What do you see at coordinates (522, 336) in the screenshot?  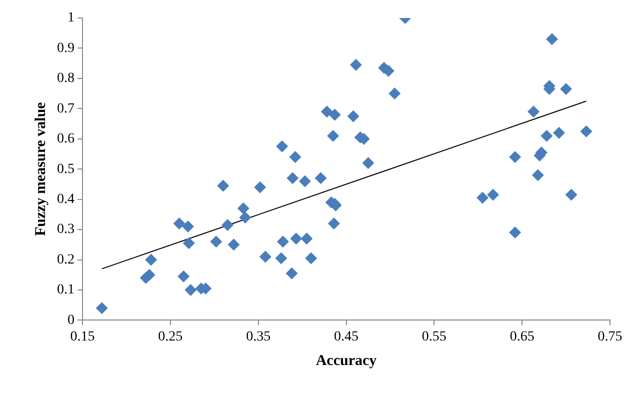 I see `x-tick-label: 0.65` at bounding box center [522, 336].